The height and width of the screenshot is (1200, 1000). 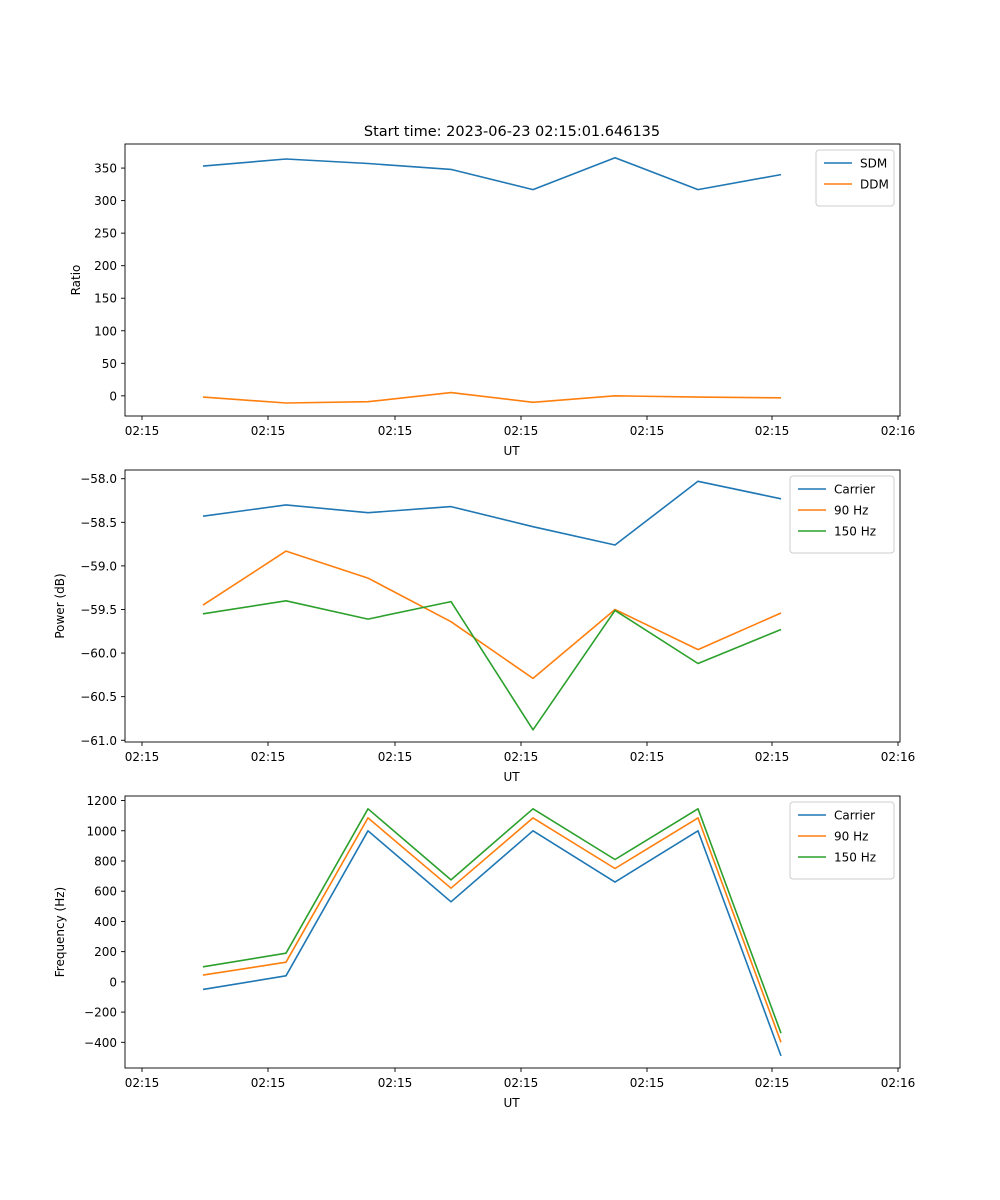 What do you see at coordinates (105, 331) in the screenshot?
I see `y-tick-label: 100` at bounding box center [105, 331].